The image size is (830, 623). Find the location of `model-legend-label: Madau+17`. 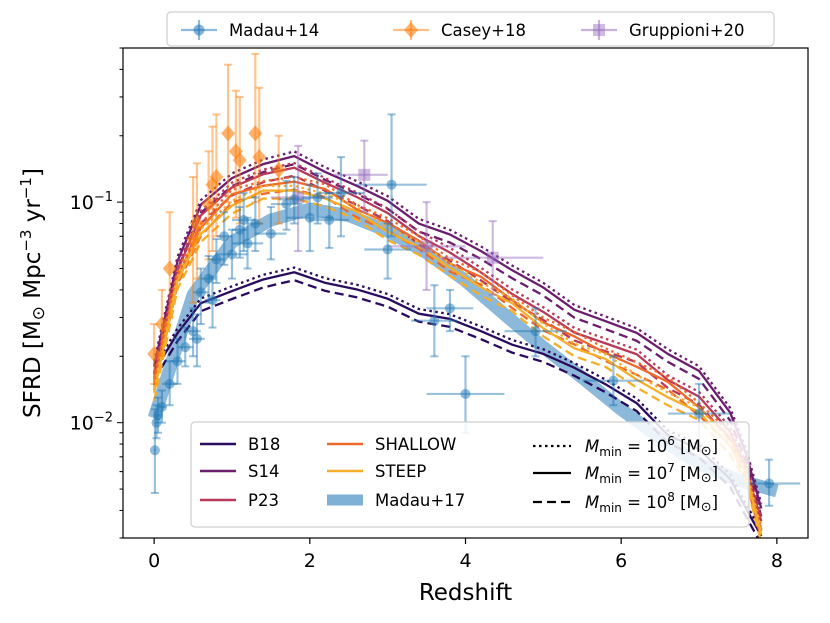

model-legend-label: Madau+17 is located at coordinates (420, 500).